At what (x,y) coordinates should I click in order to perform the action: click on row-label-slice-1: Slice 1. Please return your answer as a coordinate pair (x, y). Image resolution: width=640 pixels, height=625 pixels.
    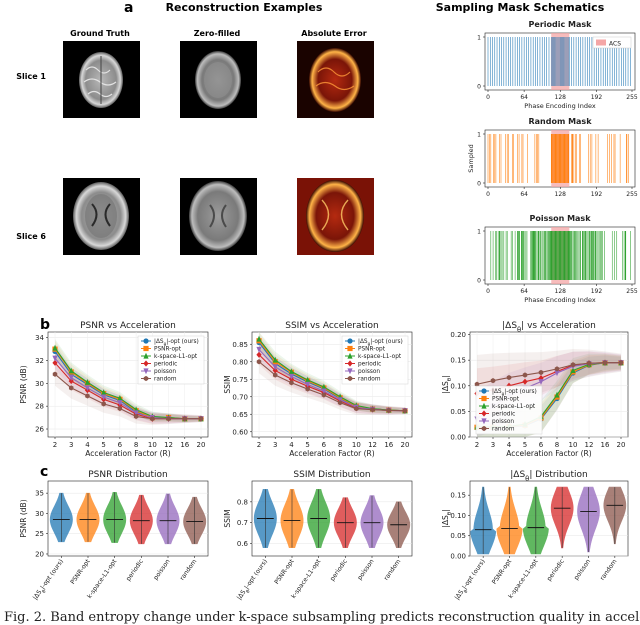
    Looking at the image, I should click on (31, 76).